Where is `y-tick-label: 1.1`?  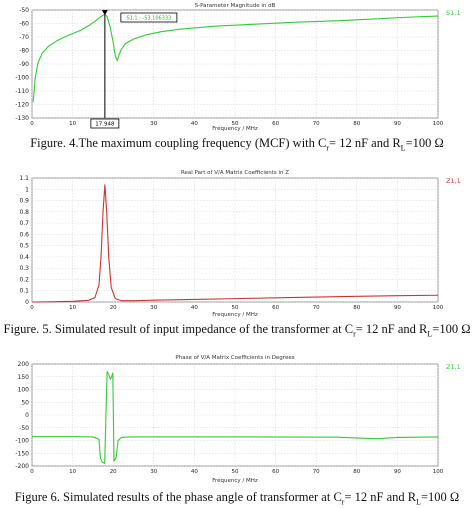 y-tick-label: 1.1 is located at coordinates (24, 178).